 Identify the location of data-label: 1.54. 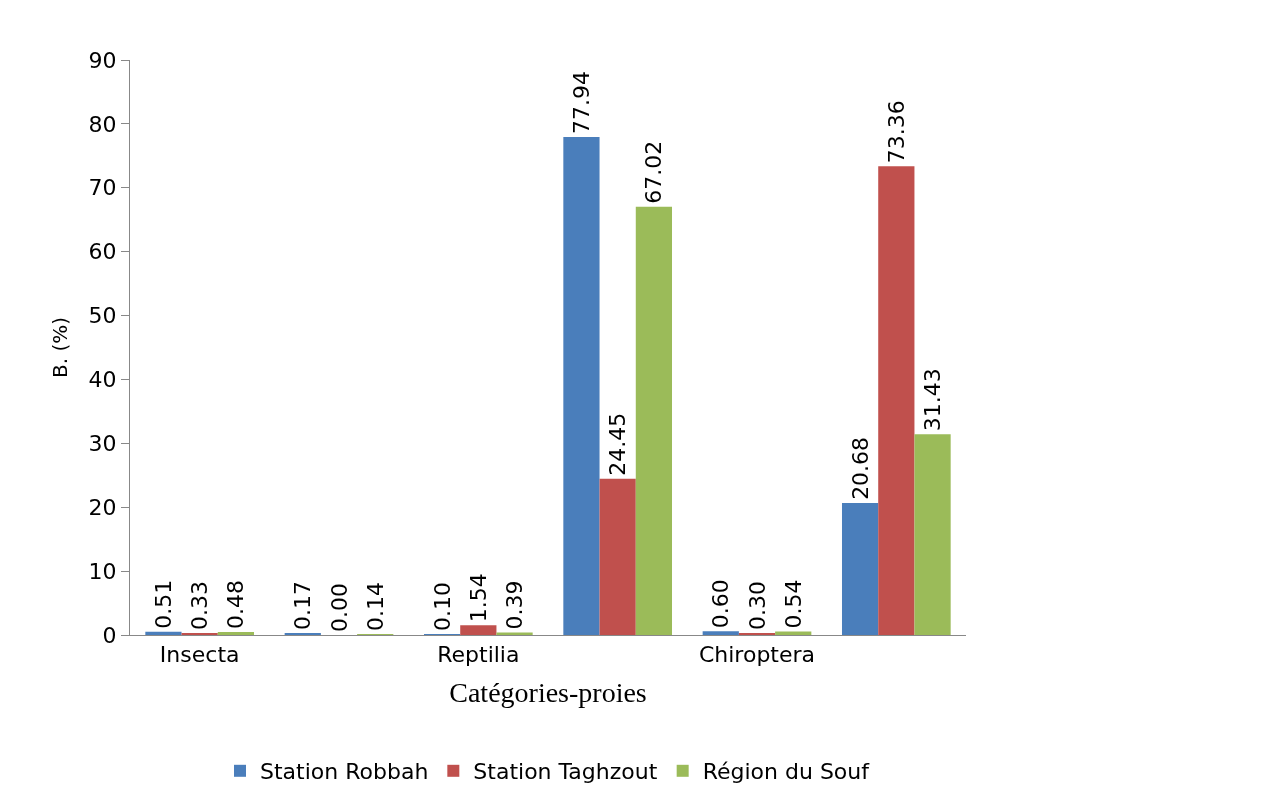
(478, 598).